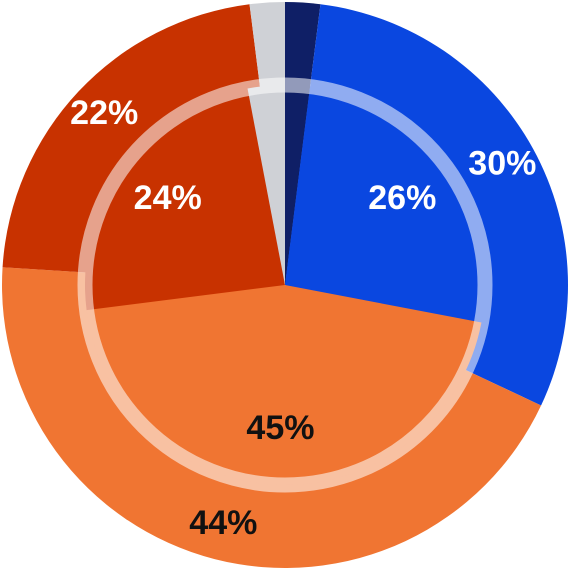 This screenshot has width=571, height=571. I want to click on data-label: 44%, so click(223, 523).